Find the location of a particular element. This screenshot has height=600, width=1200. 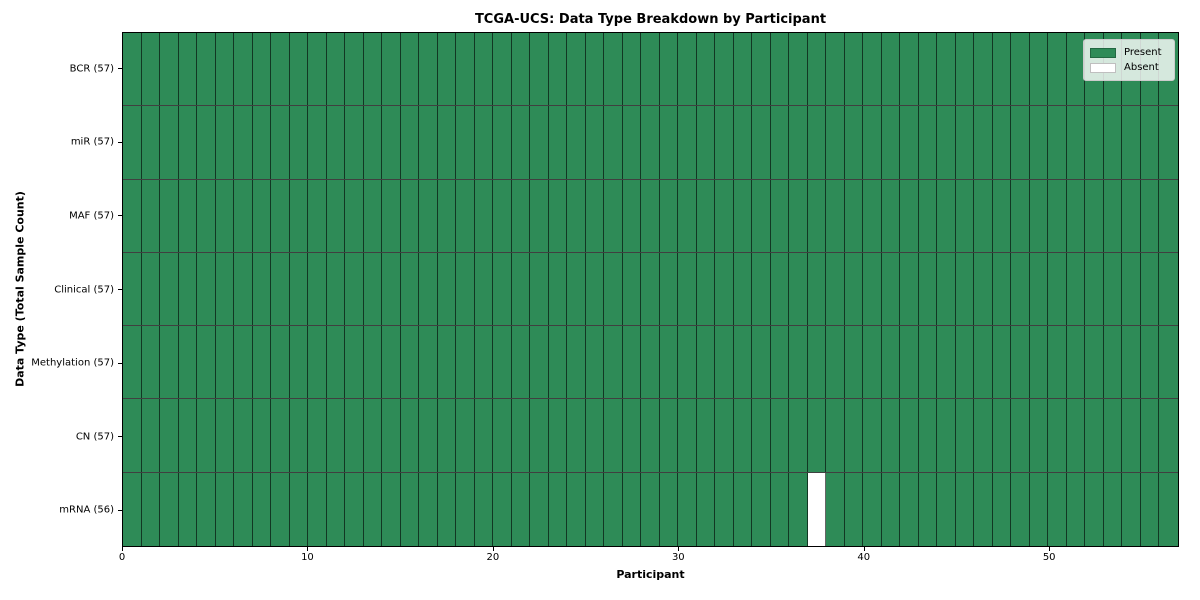

y-tick-label: BCR (57) is located at coordinates (91, 69).